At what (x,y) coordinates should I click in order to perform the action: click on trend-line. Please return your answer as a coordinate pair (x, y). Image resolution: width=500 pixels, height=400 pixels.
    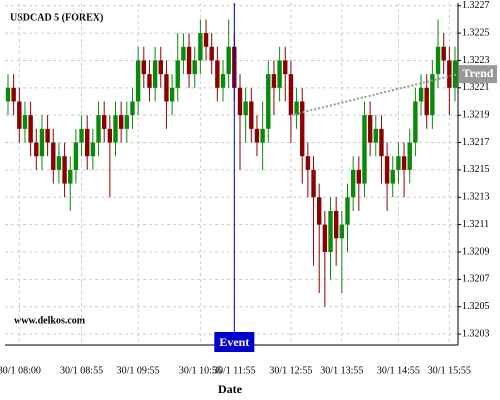
    Looking at the image, I should click on (374, 95).